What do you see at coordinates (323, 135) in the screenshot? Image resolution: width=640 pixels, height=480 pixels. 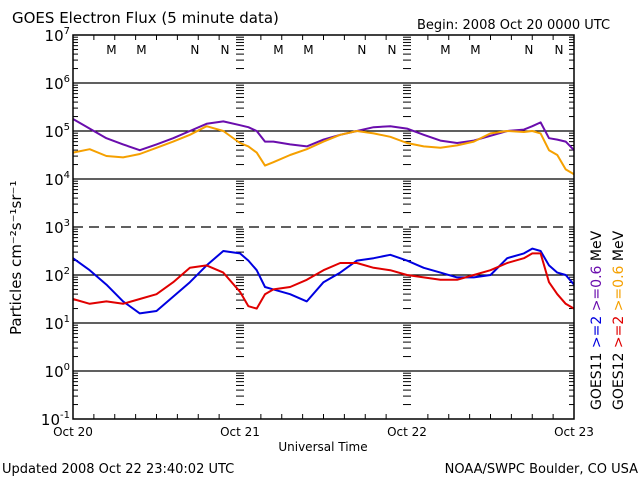 I see `series-goes11-0-6-mev` at bounding box center [323, 135].